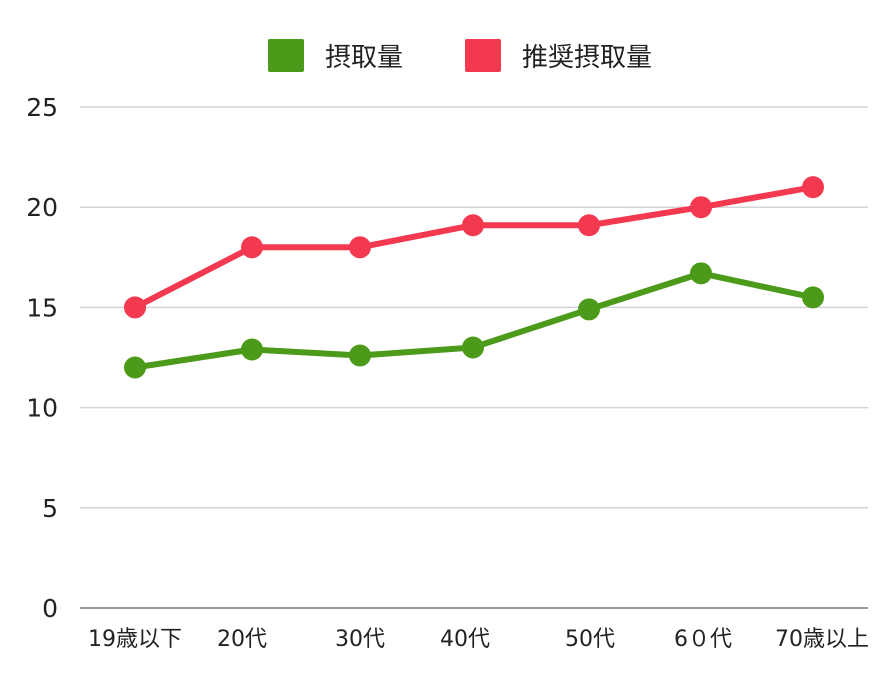 The image size is (893, 684). What do you see at coordinates (50, 608) in the screenshot?
I see `y-tick-label: 0` at bounding box center [50, 608].